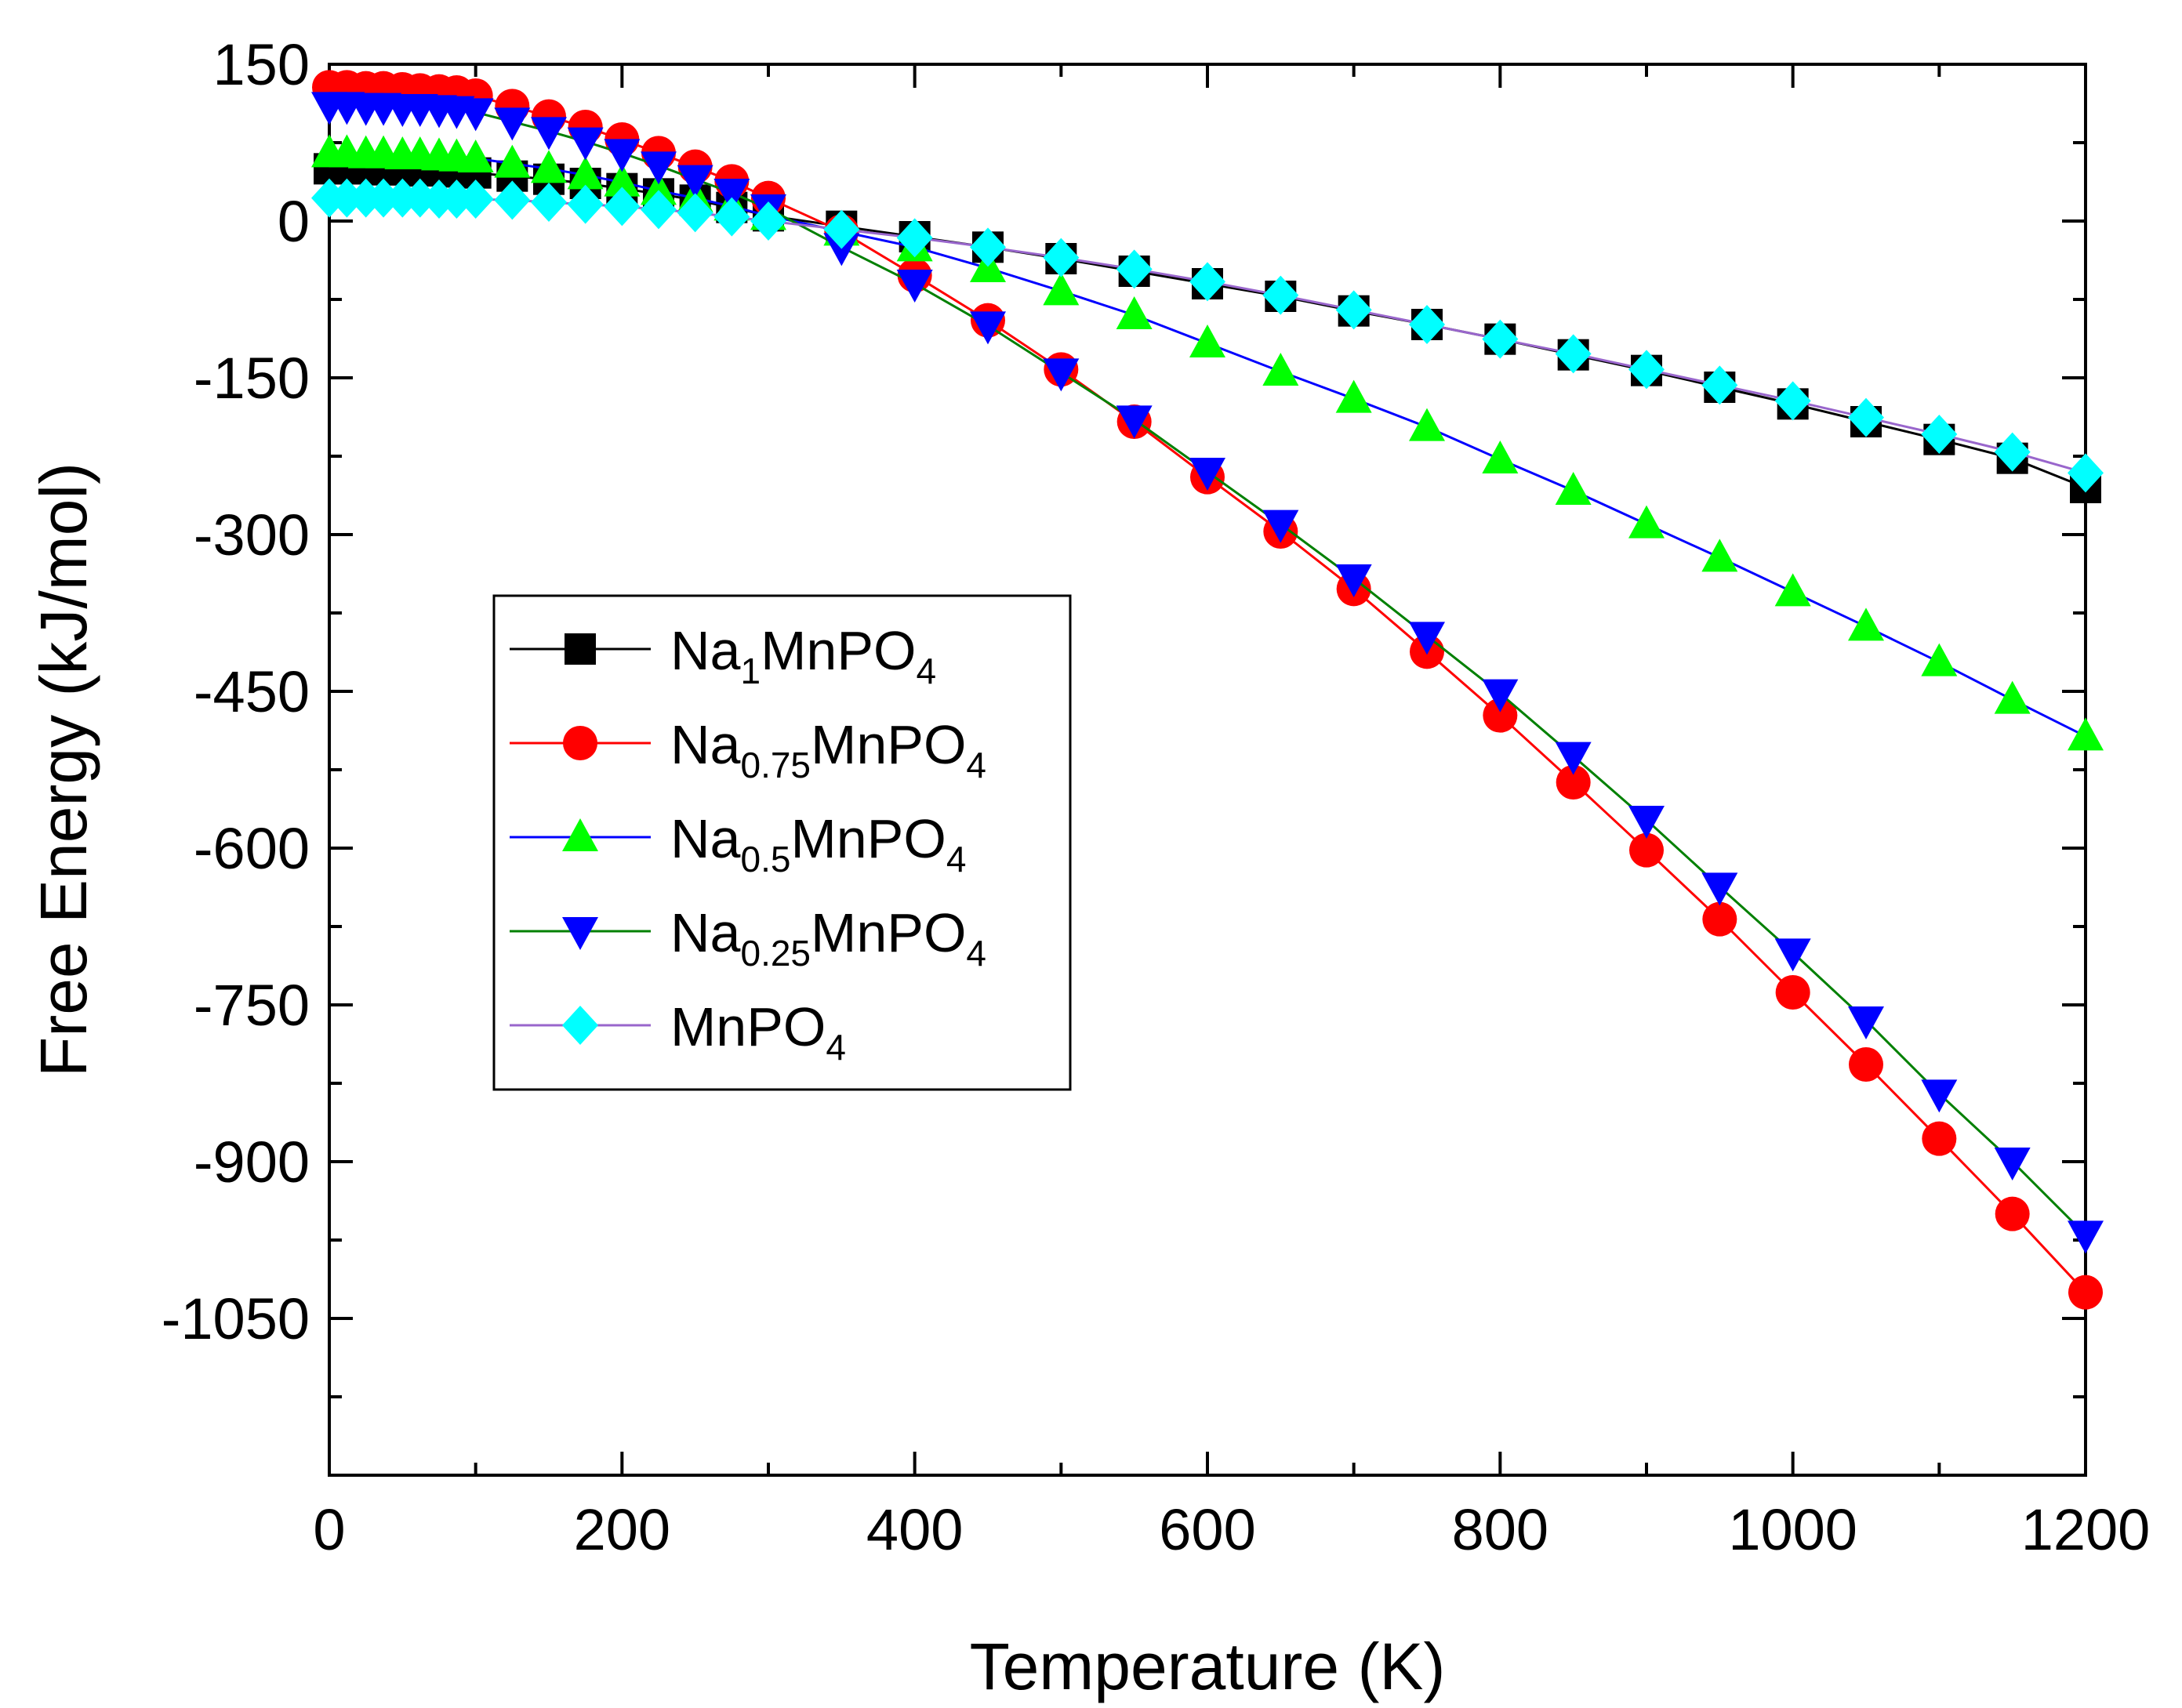 This screenshot has width=2182, height=1708. Describe the element at coordinates (252, 691) in the screenshot. I see `y-tick-label: -450` at that location.